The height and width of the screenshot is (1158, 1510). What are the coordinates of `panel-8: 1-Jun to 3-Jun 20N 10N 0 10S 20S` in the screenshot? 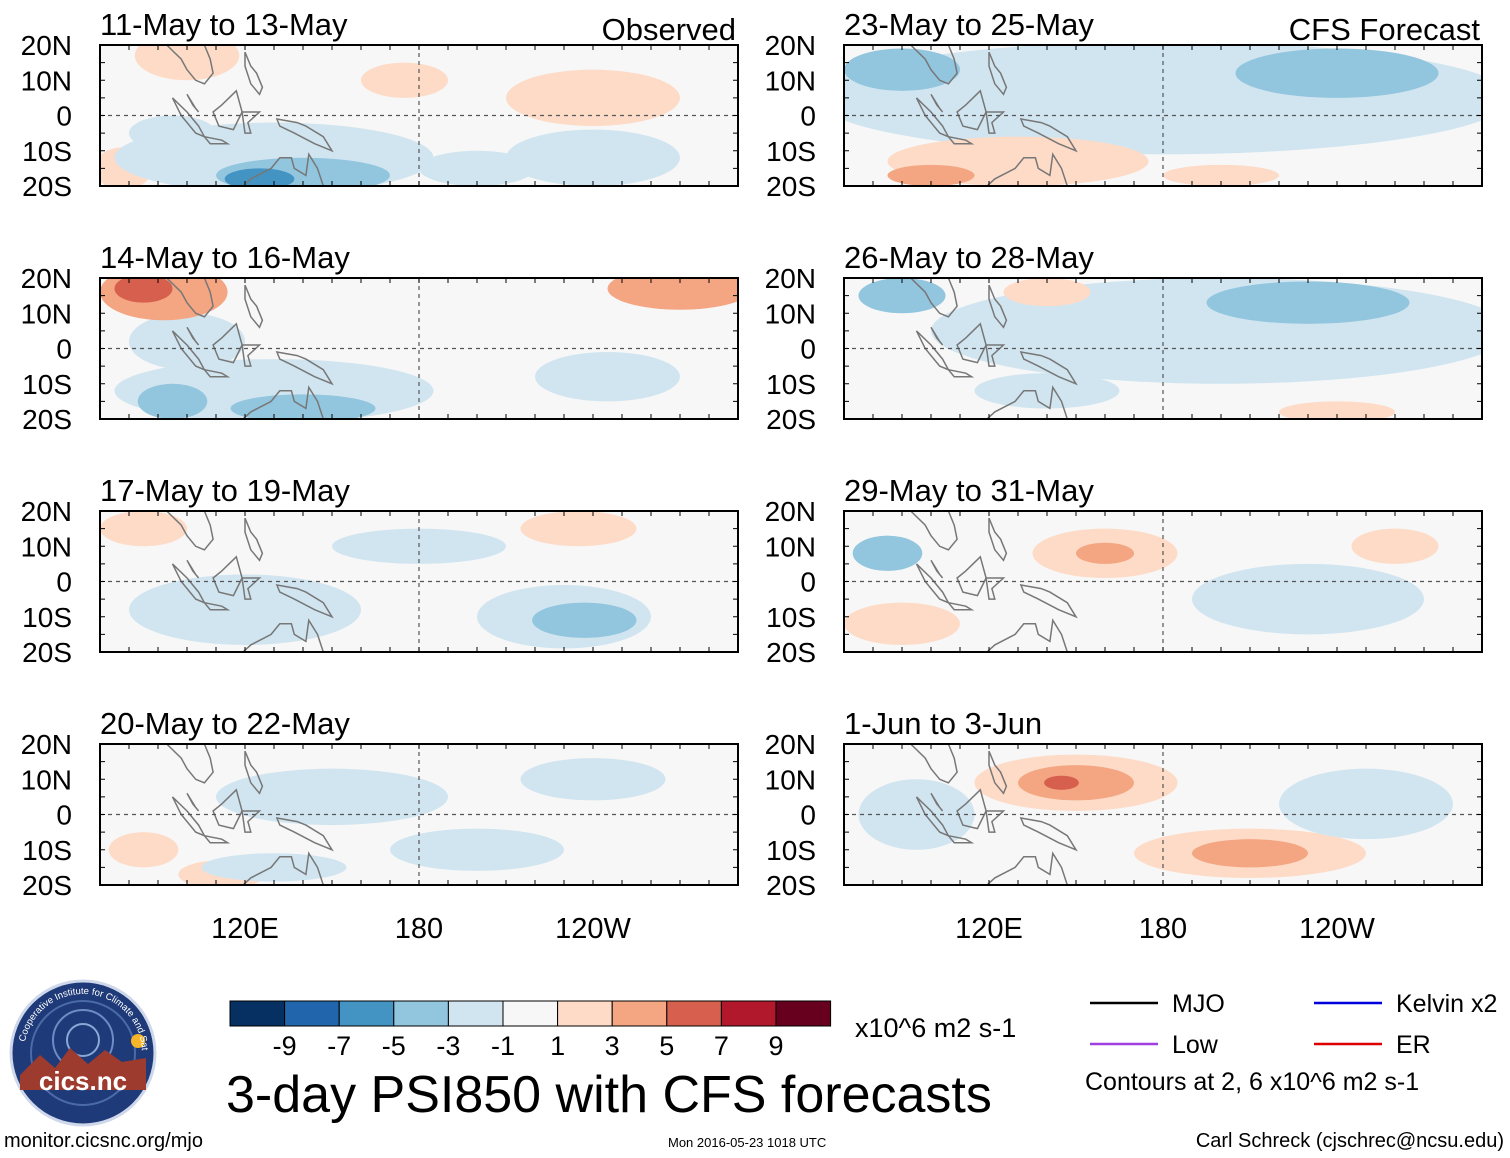 It's located at (1124, 803).